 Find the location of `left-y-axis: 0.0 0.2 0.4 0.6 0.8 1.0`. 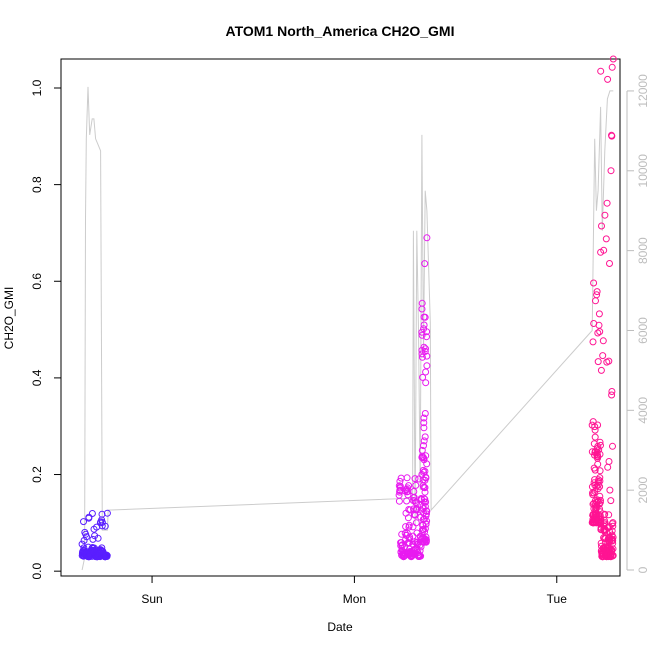

left-y-axis: 0.0 0.2 0.4 0.6 0.8 1.0 is located at coordinates (46, 329).